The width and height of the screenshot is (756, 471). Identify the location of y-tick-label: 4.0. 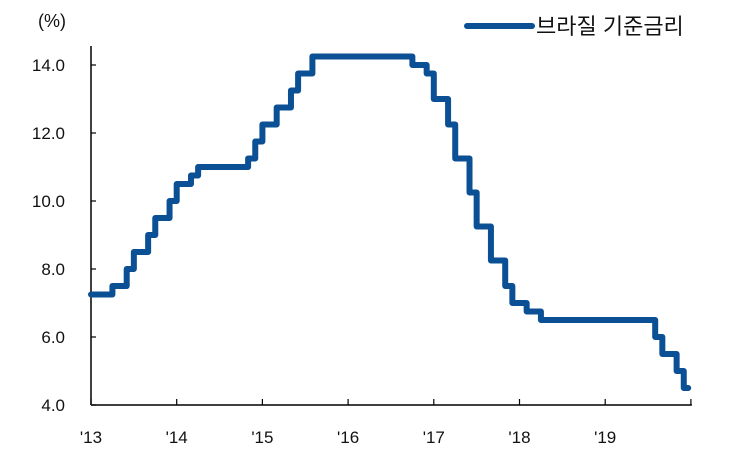
(53, 405).